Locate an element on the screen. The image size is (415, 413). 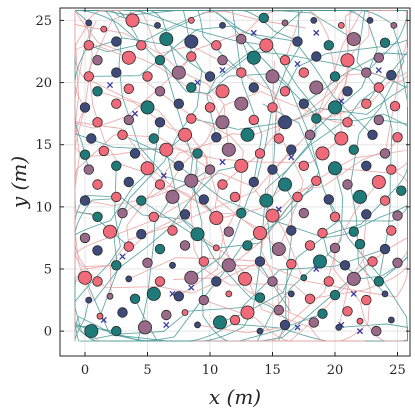
y-tick-label-0: 0 is located at coordinates (48, 332).